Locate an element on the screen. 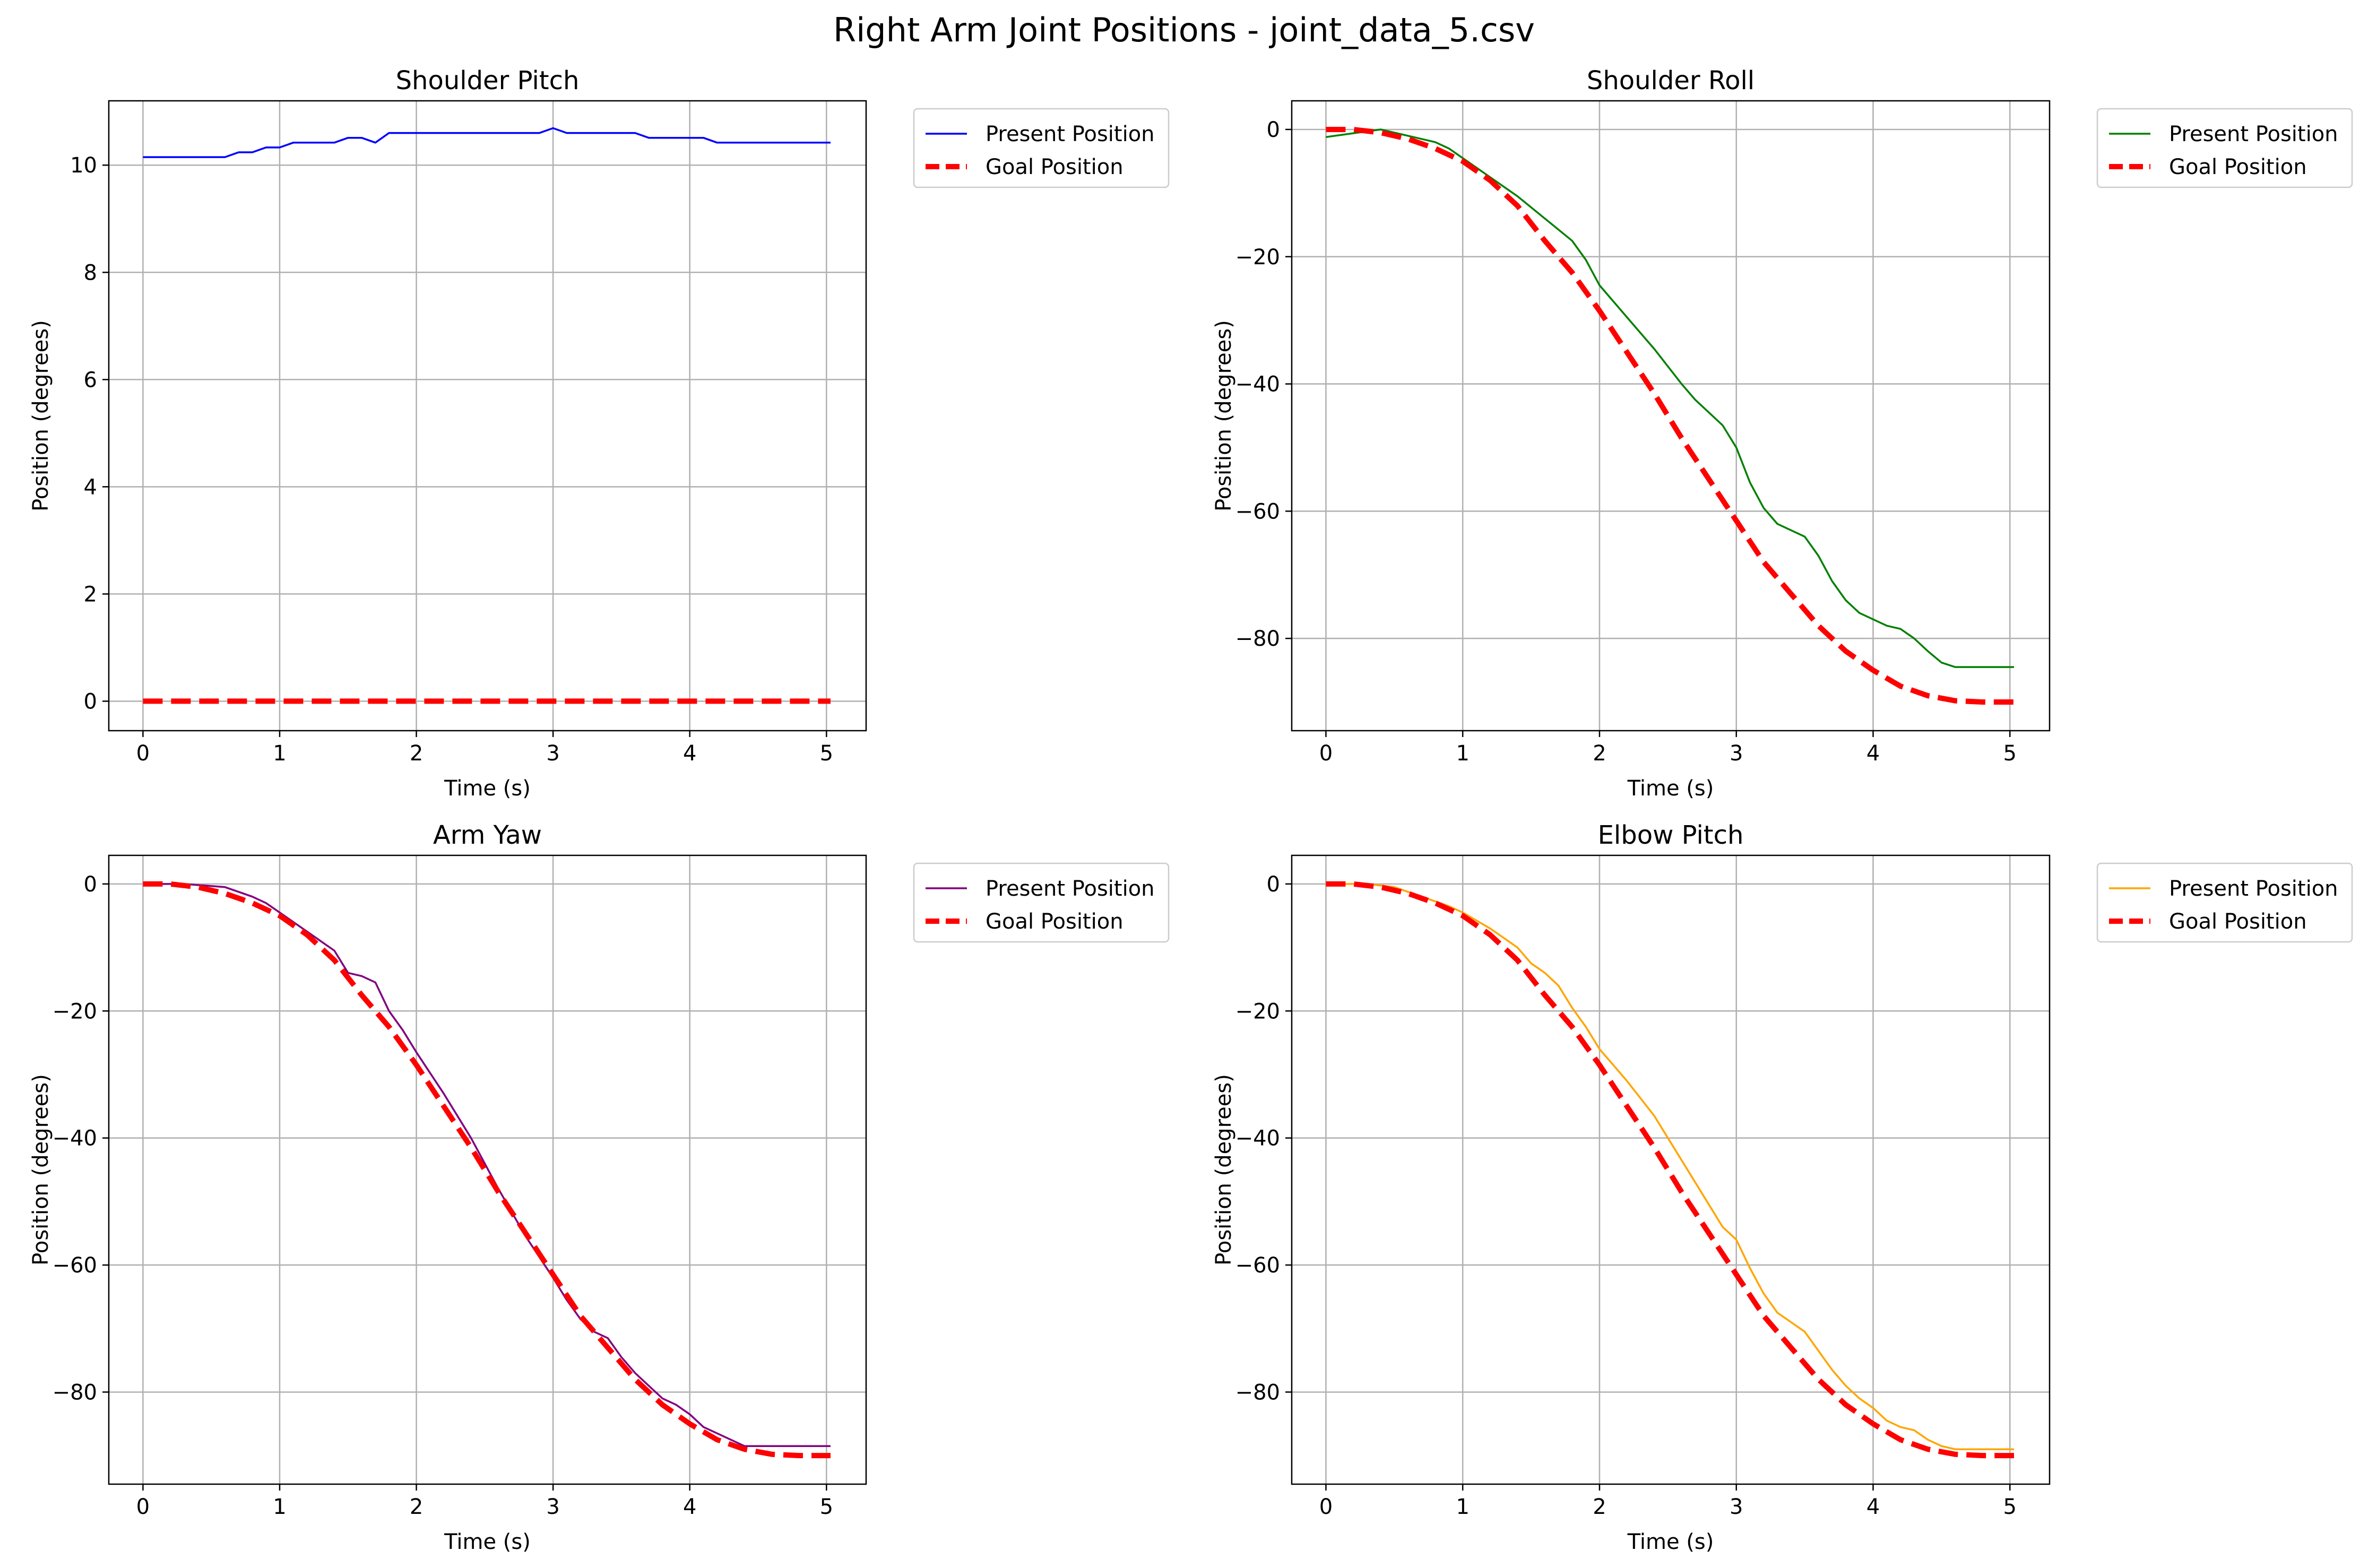 Image resolution: width=2368 pixels, height=1568 pixels. chart-title: Arm Yaw is located at coordinates (487, 835).